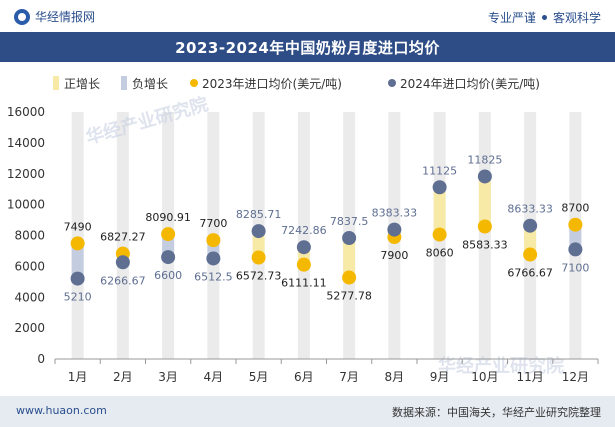 The height and width of the screenshot is (427, 615). Describe the element at coordinates (168, 275) in the screenshot. I see `data-label-2024: 6600` at that location.